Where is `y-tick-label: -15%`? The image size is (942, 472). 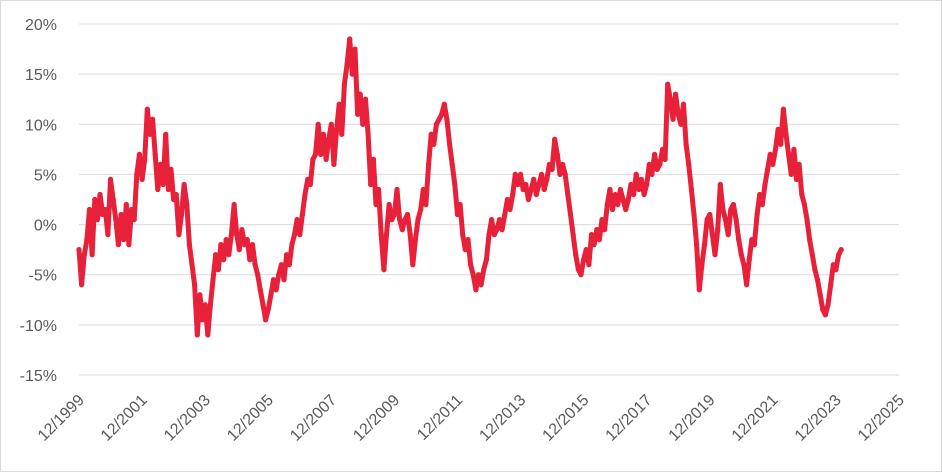 y-tick-label: -15% is located at coordinates (38, 376).